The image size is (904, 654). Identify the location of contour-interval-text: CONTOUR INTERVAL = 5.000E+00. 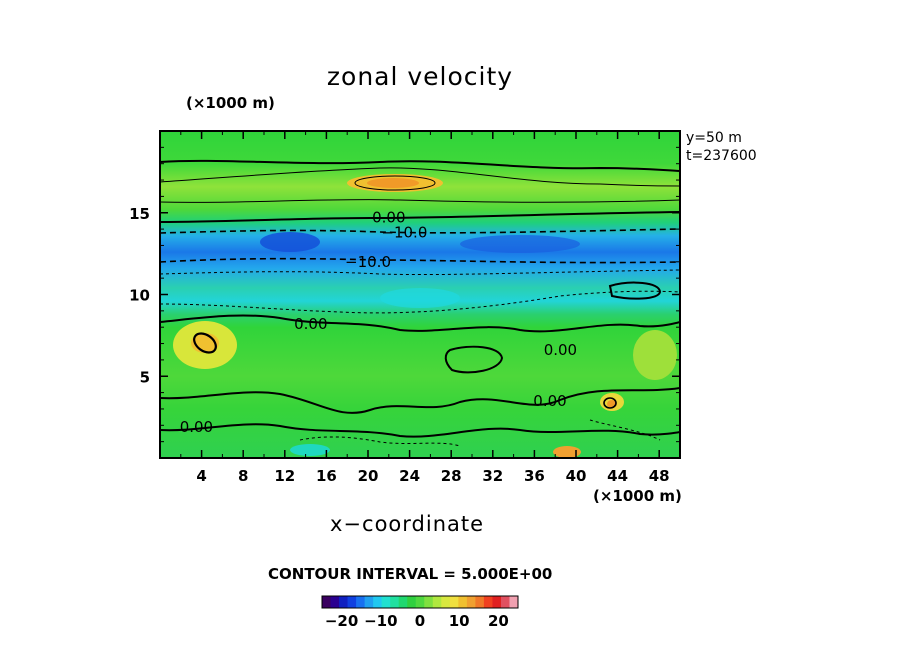
(410, 574).